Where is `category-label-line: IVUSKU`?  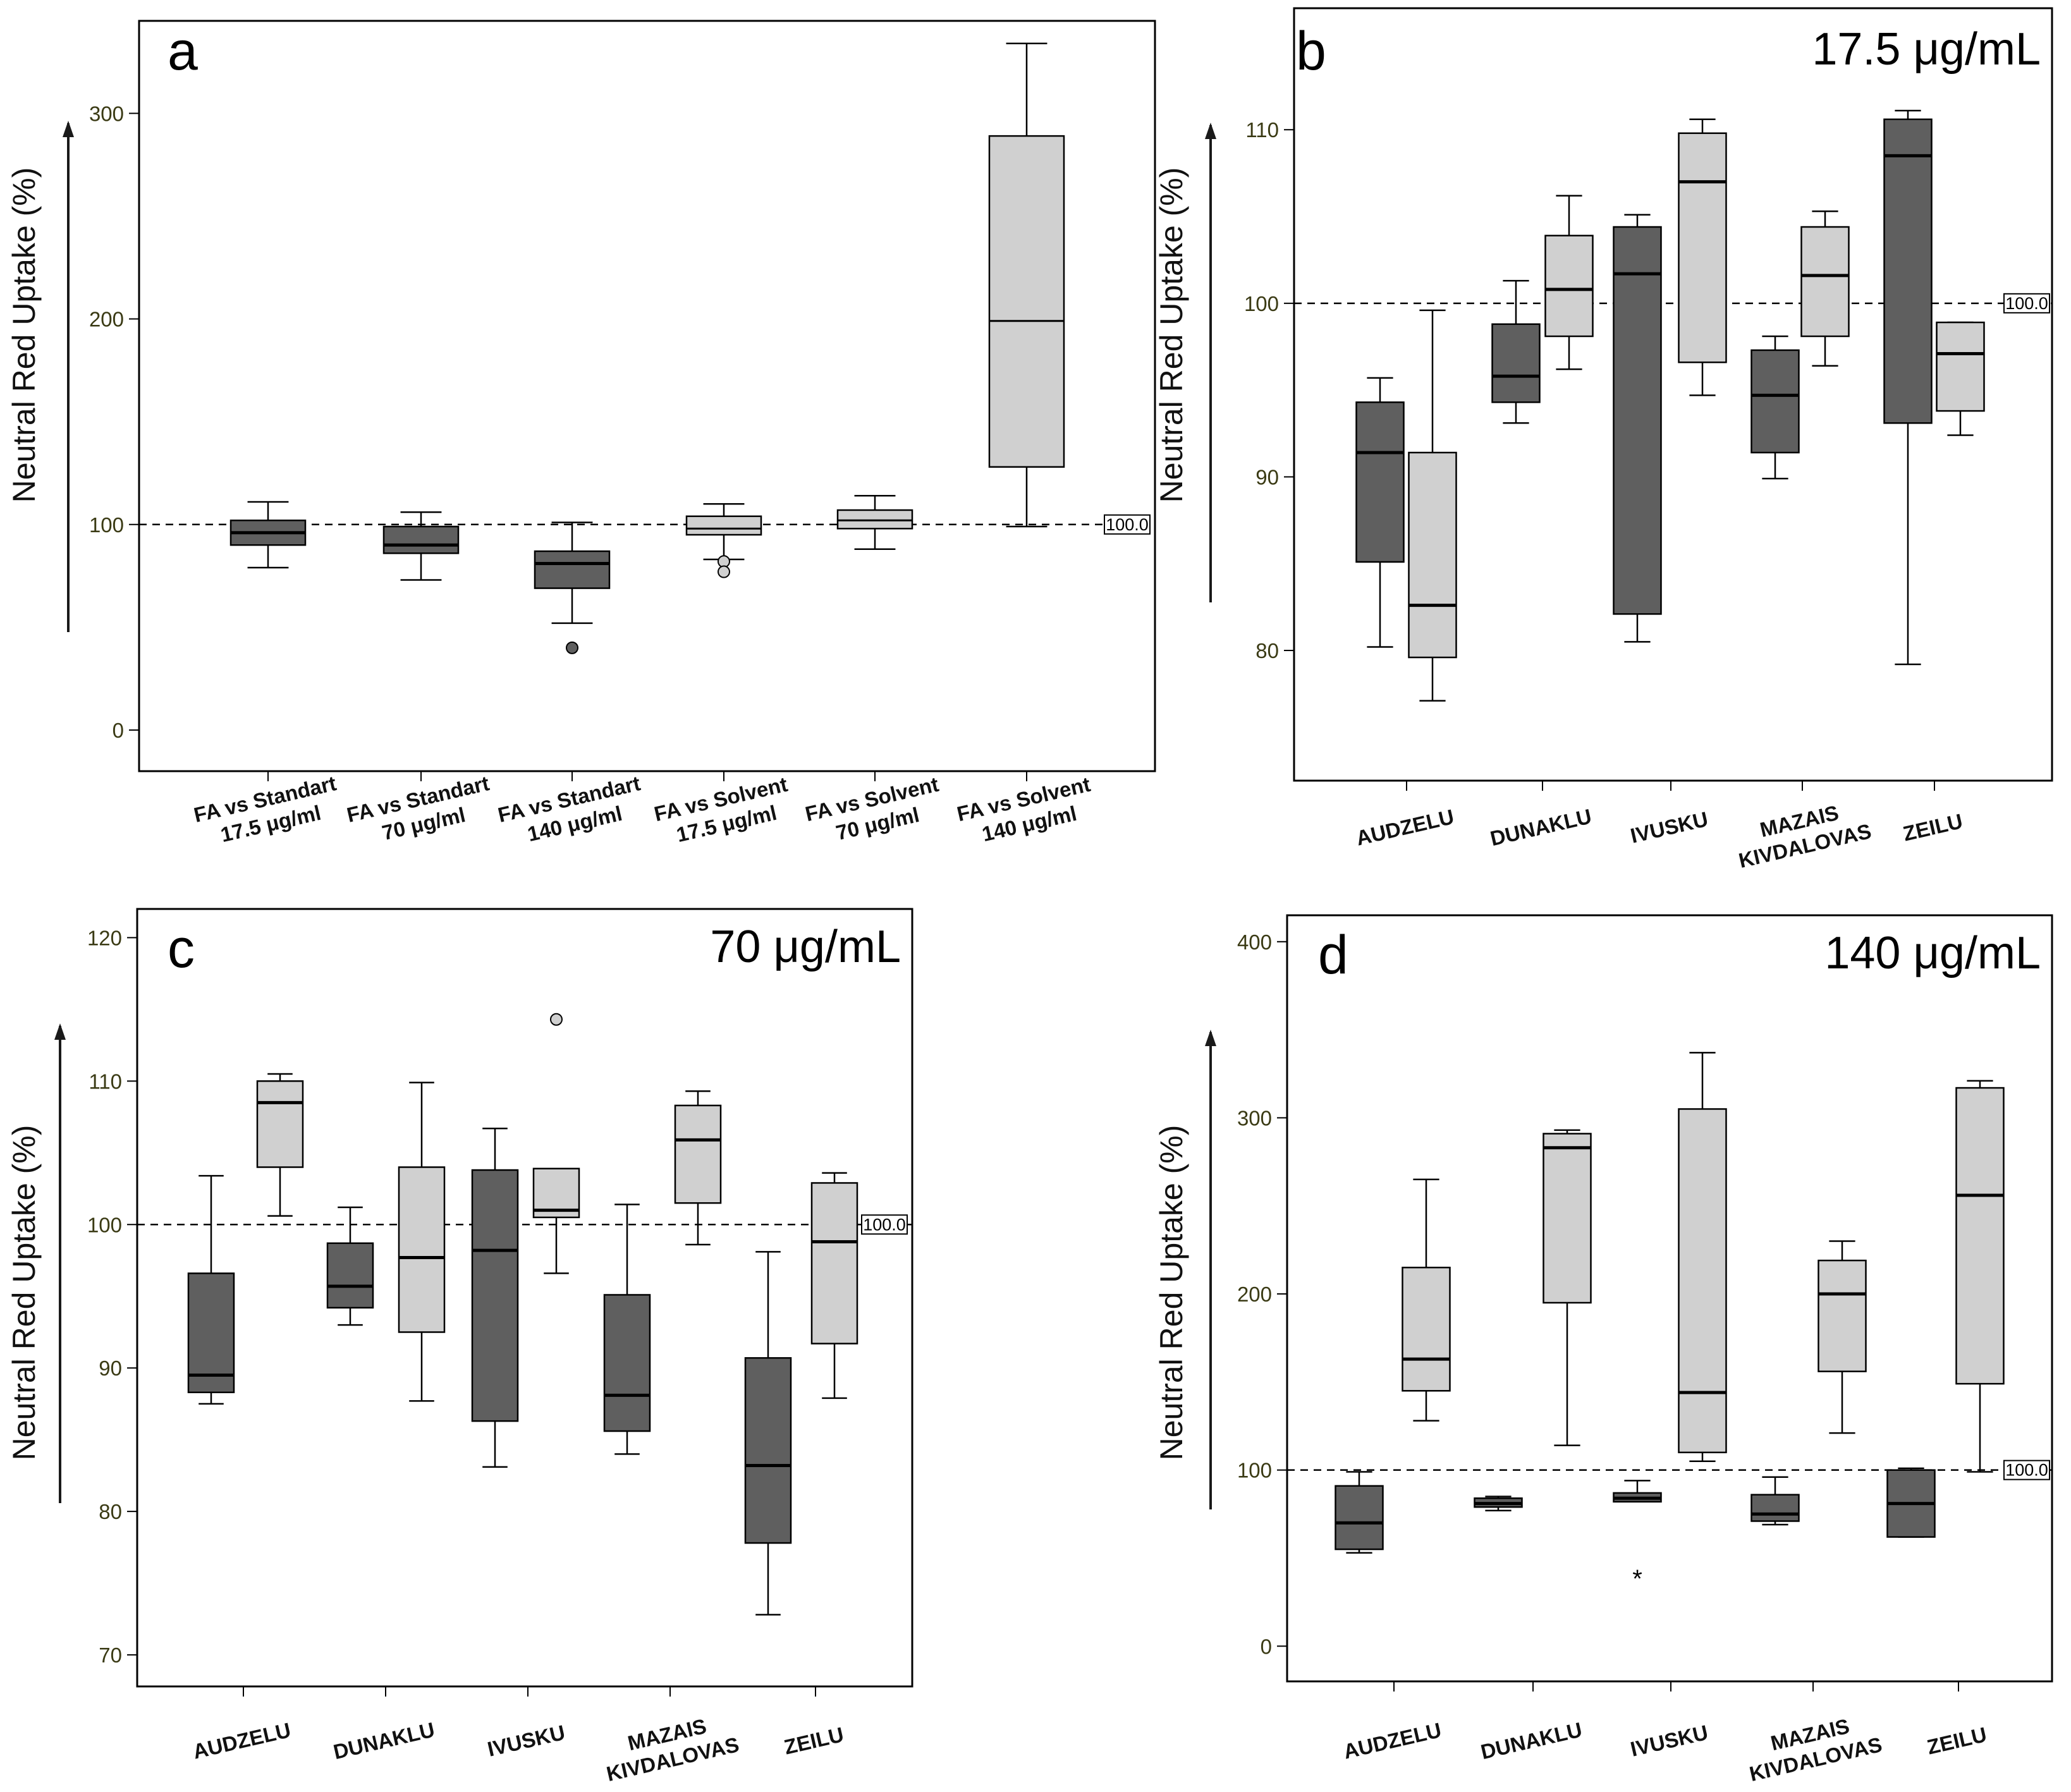 category-label-line: IVUSKU is located at coordinates (527, 1741).